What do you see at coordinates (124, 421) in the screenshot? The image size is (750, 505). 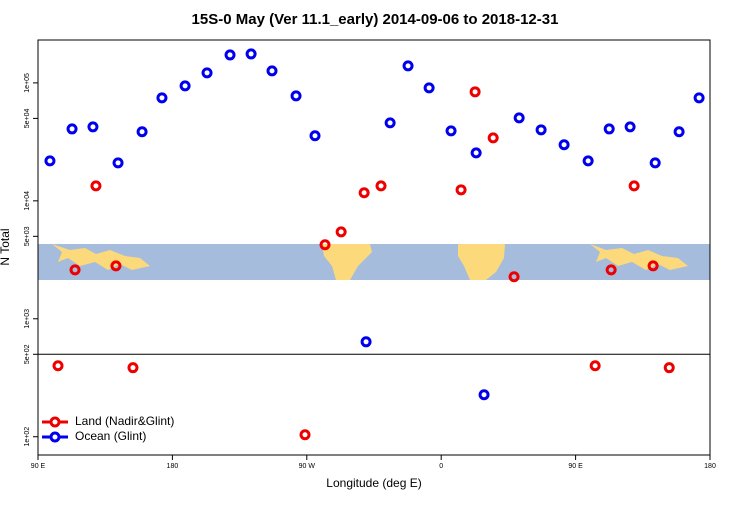 I see `legend-label: Land (Nadir&Glint)` at bounding box center [124, 421].